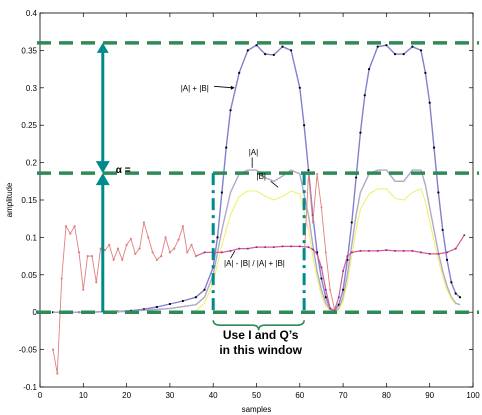 The width and height of the screenshot is (482, 415). What do you see at coordinates (257, 409) in the screenshot?
I see `x-axis-label: samples` at bounding box center [257, 409].